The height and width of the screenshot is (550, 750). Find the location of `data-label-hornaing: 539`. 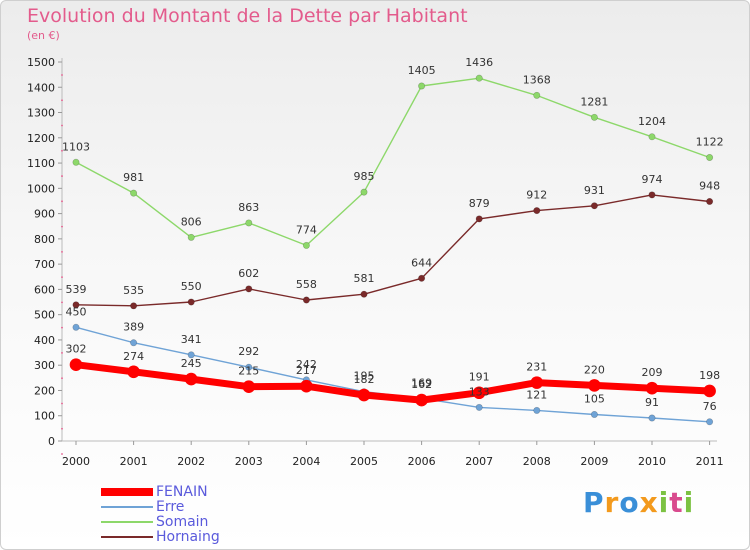

data-label-hornaing: 539 is located at coordinates (76, 289).